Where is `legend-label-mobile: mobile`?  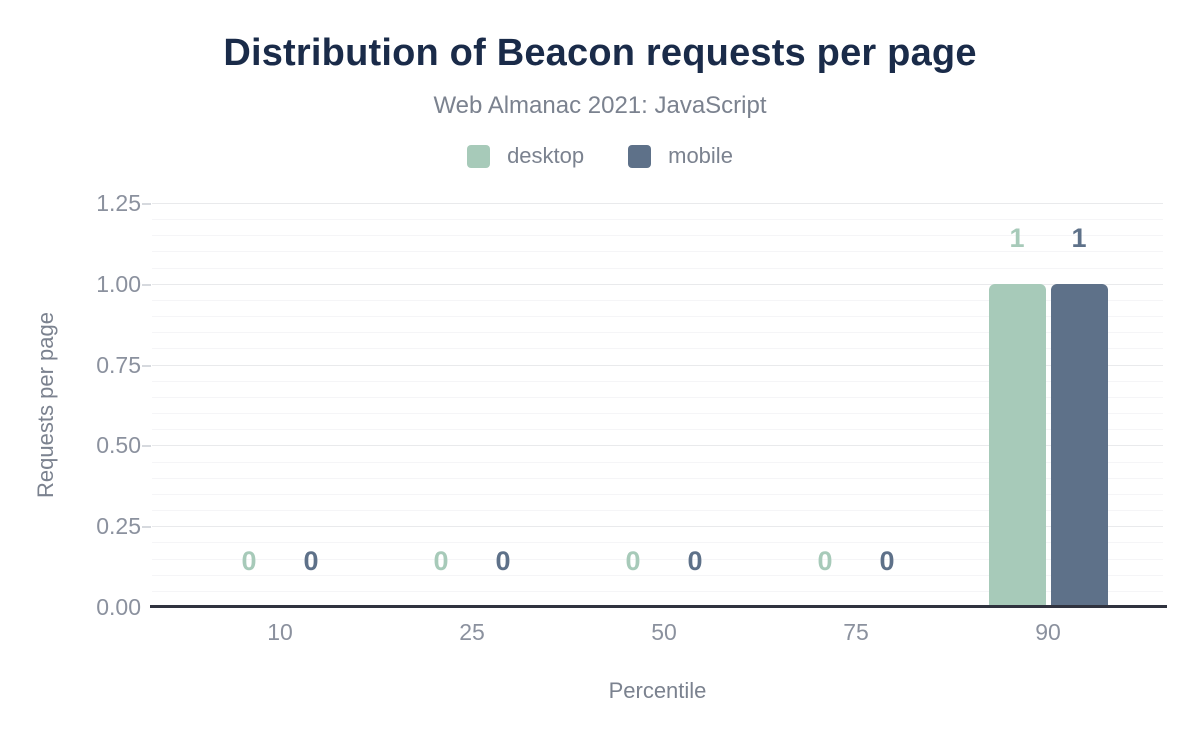 legend-label-mobile: mobile is located at coordinates (700, 155).